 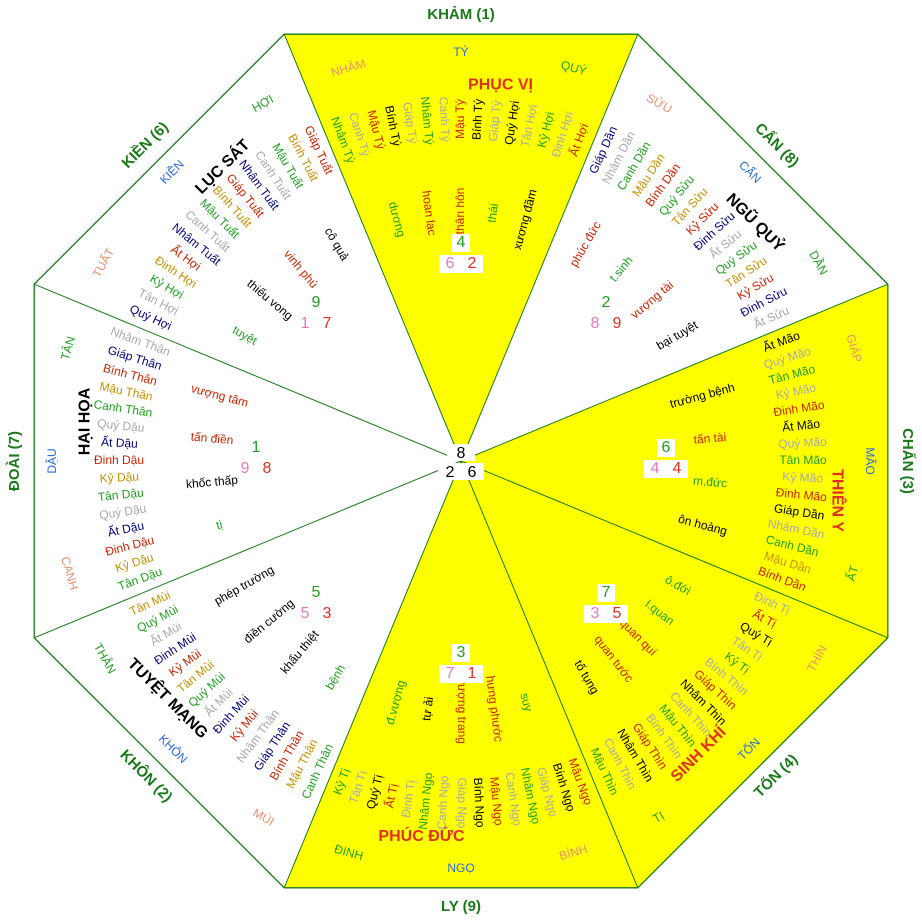 I want to click on sector-ly-star: PHÚC ĐỨC, so click(x=421, y=835).